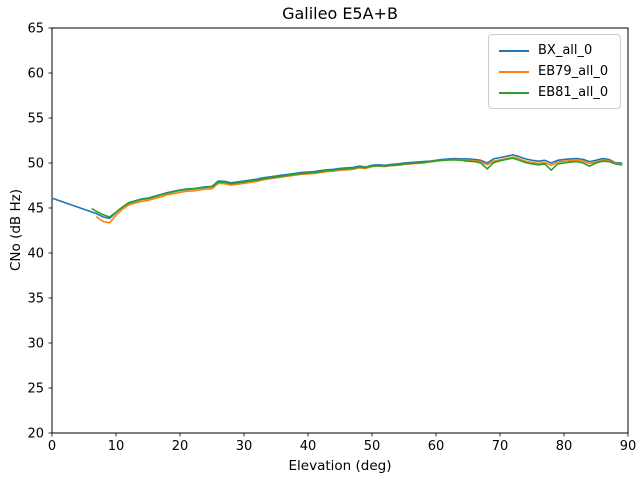 Image resolution: width=640 pixels, height=480 pixels. I want to click on x-tick-label: 90, so click(628, 446).